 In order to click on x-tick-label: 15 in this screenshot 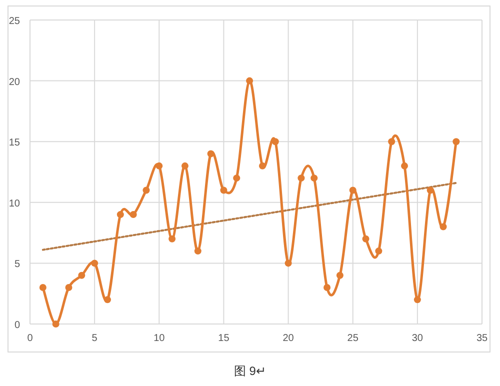, I will do `click(224, 338)`.